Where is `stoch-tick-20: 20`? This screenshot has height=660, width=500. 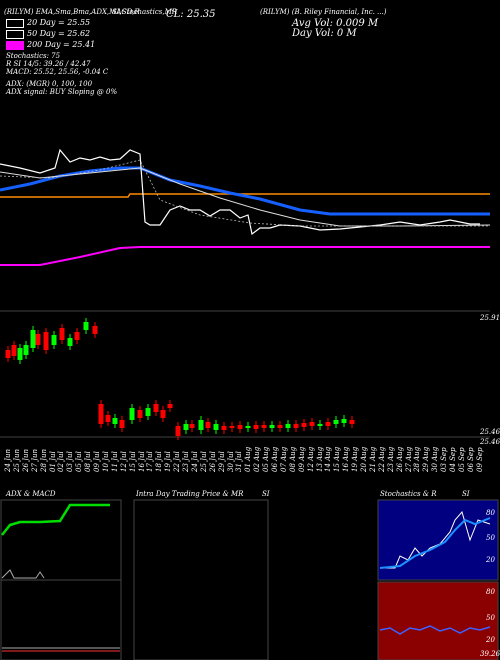 stoch-tick-20: 20 is located at coordinates (490, 560).